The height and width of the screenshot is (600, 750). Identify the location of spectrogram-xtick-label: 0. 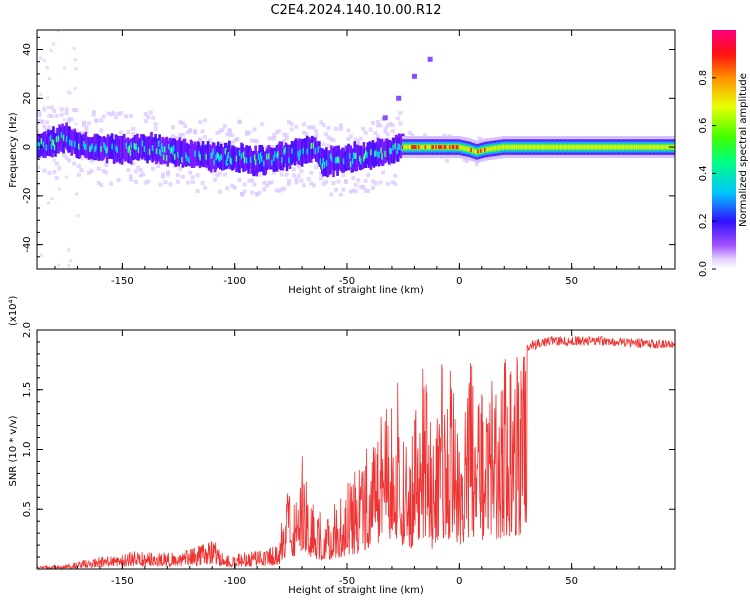
(459, 281).